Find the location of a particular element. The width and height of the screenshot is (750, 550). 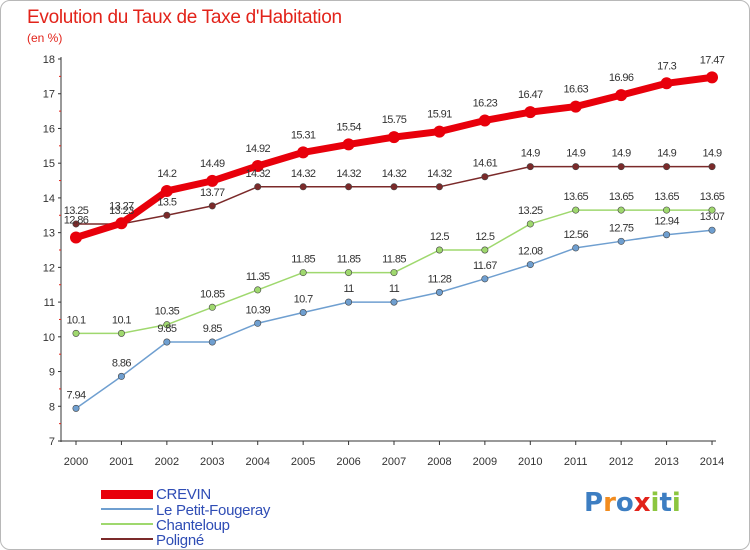

data-label-polign-: 13.5 is located at coordinates (166, 202).